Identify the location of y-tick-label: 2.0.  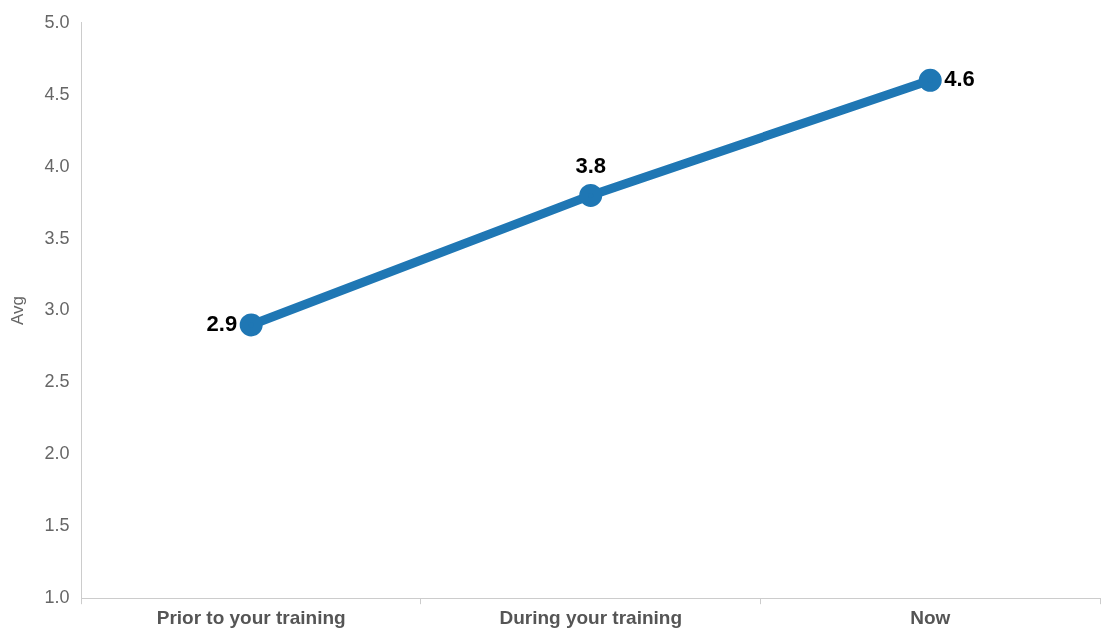
(57, 453).